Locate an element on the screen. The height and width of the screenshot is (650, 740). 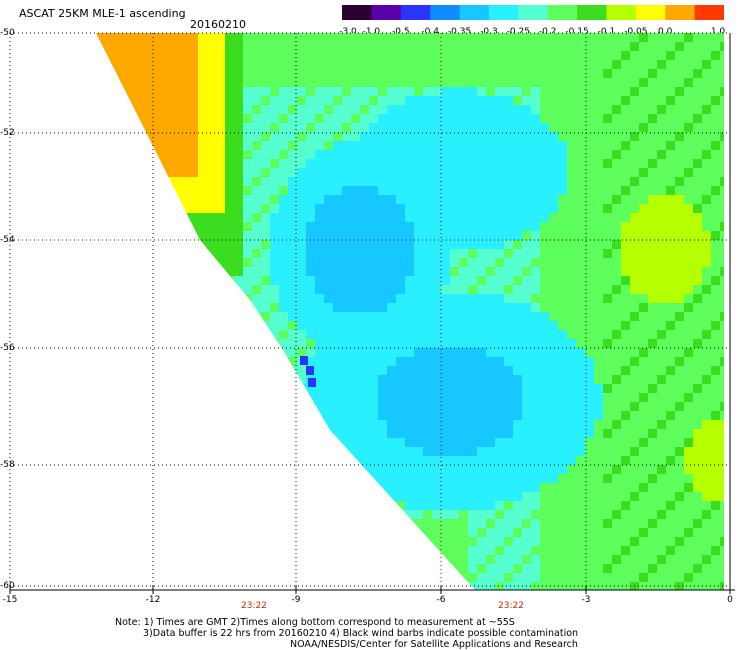
colorbar-label: -0.5 is located at coordinates (400, 32).